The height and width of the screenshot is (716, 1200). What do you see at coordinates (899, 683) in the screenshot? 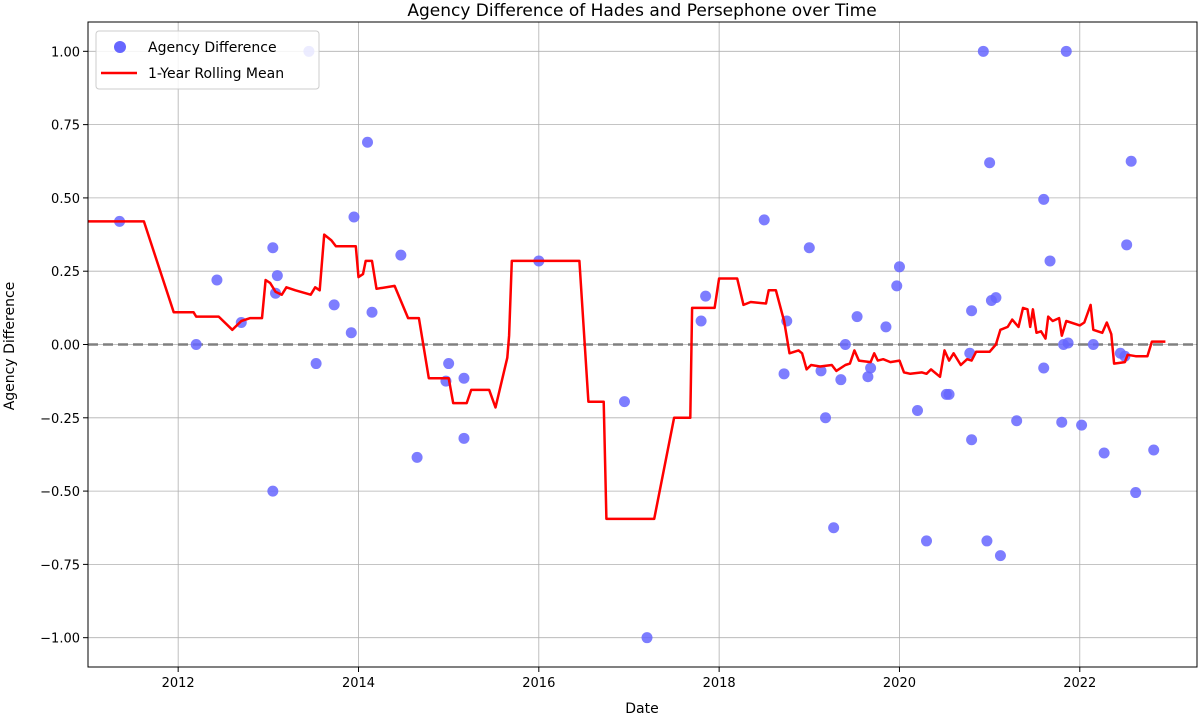
I see `x-tick-label: 2020` at bounding box center [899, 683].